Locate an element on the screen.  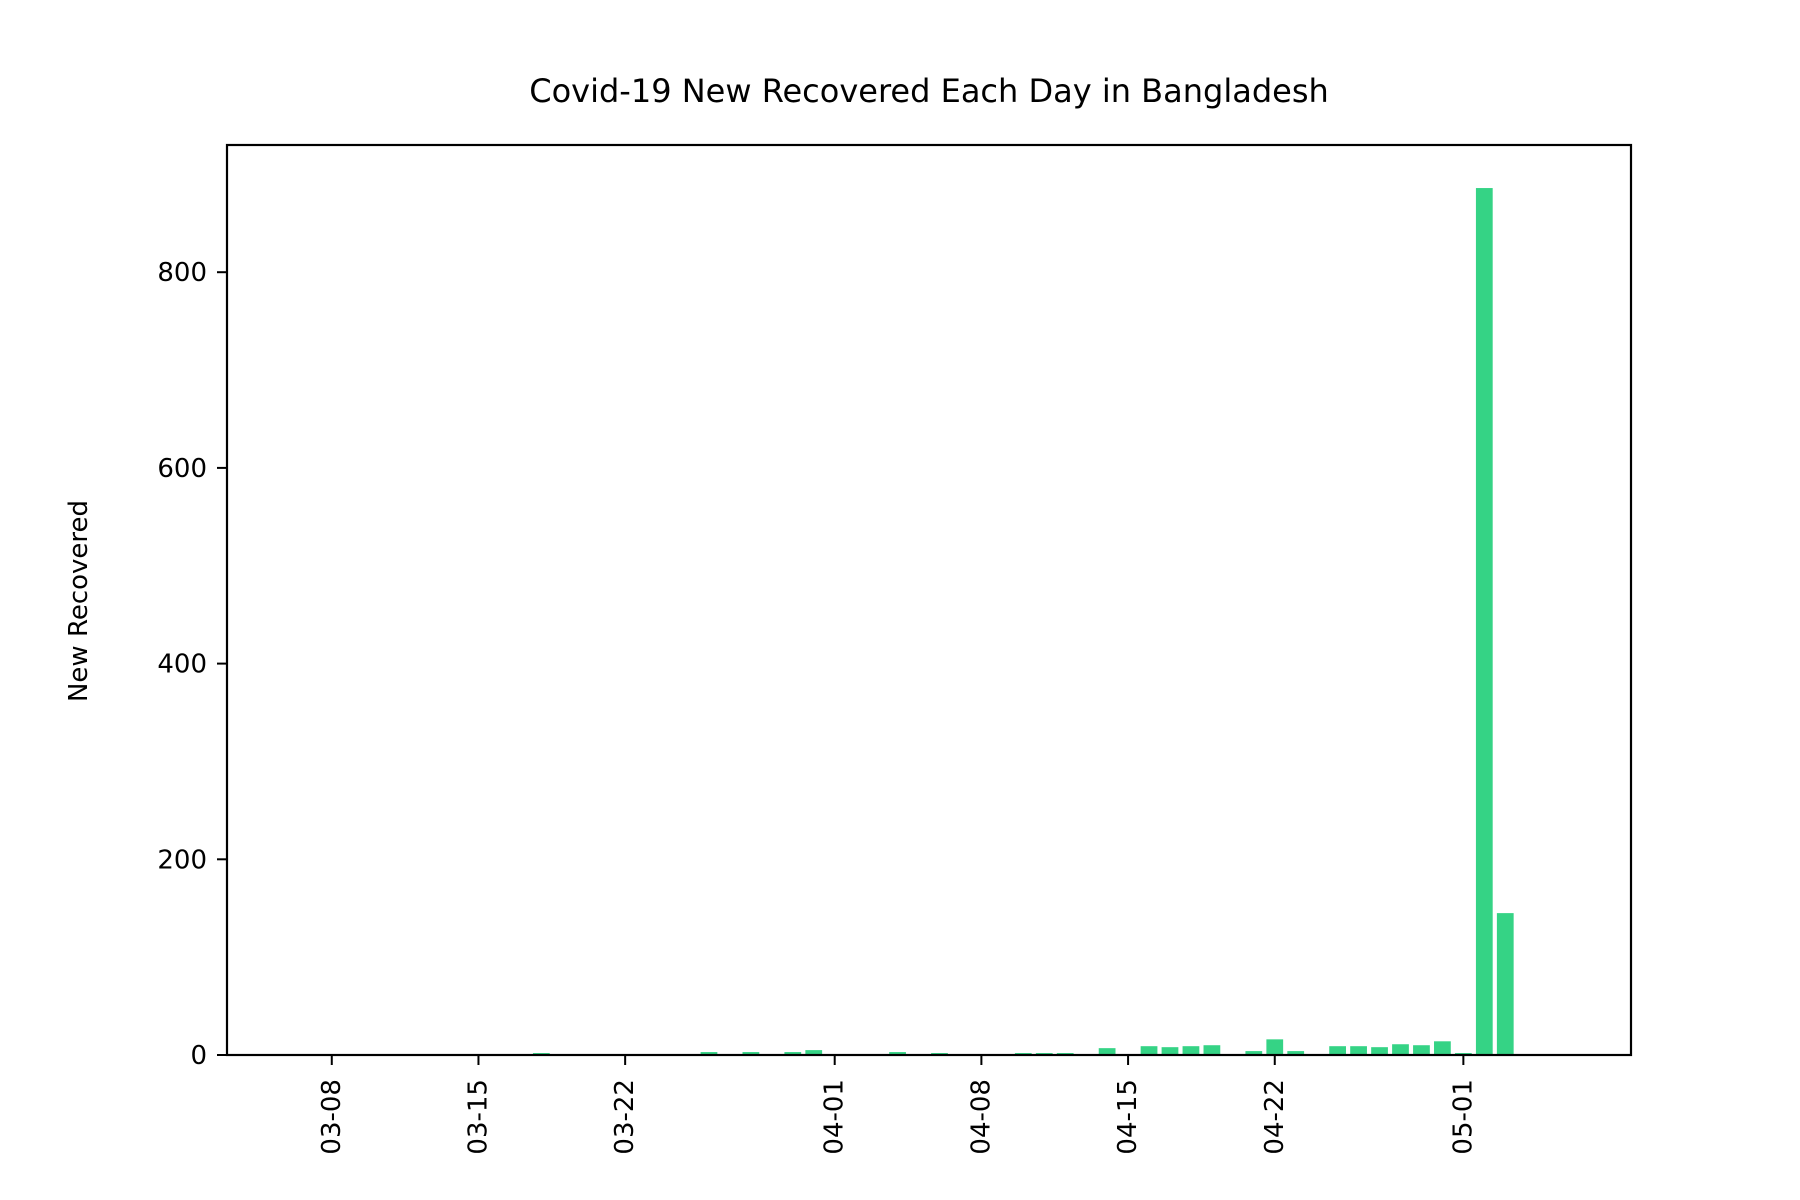
x-tick-label: 03-08 is located at coordinates (332, 1117).